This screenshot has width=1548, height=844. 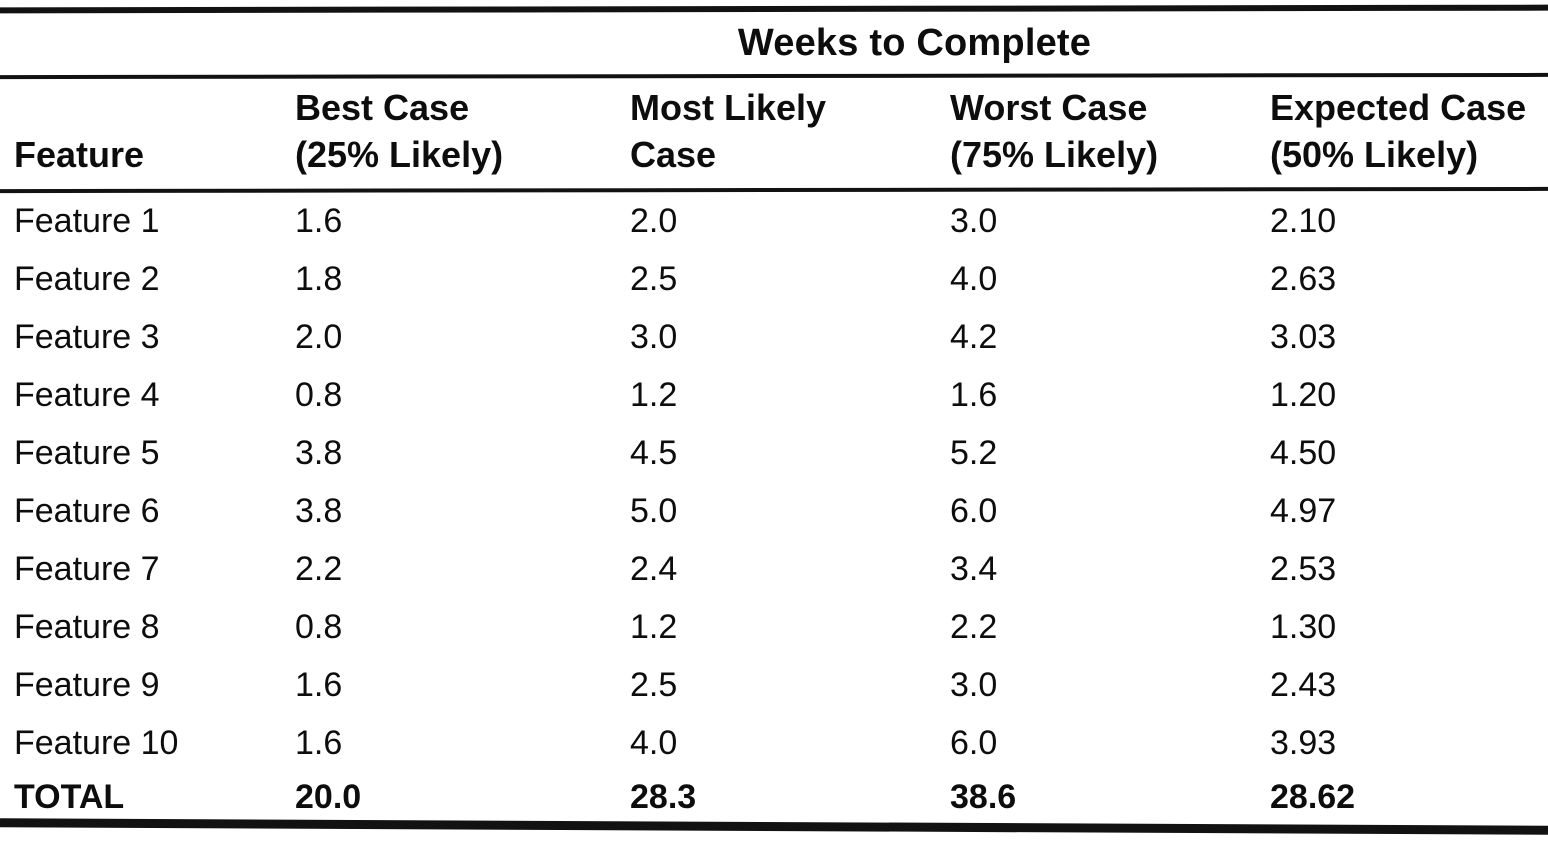 I want to click on total-label: TOTAL, so click(x=69, y=796).